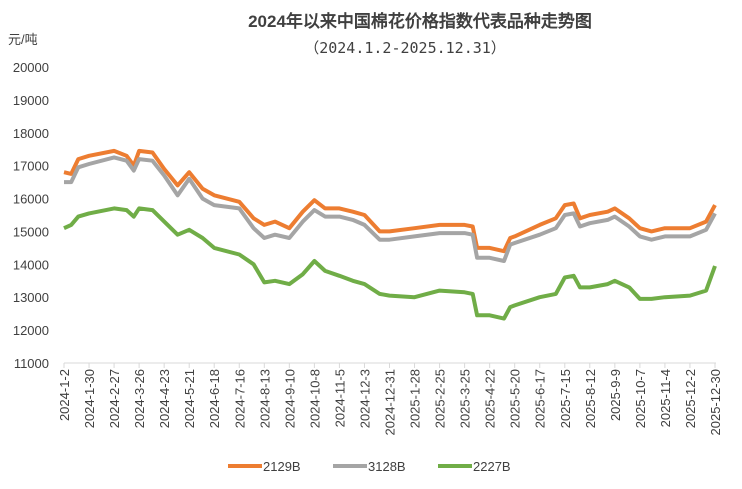  I want to click on legend-label: 3128B, so click(387, 466).